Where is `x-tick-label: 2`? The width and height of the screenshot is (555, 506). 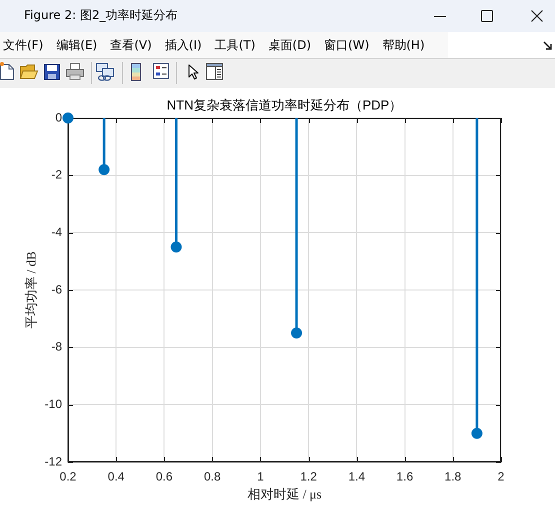
x-tick-label: 2 is located at coordinates (501, 477).